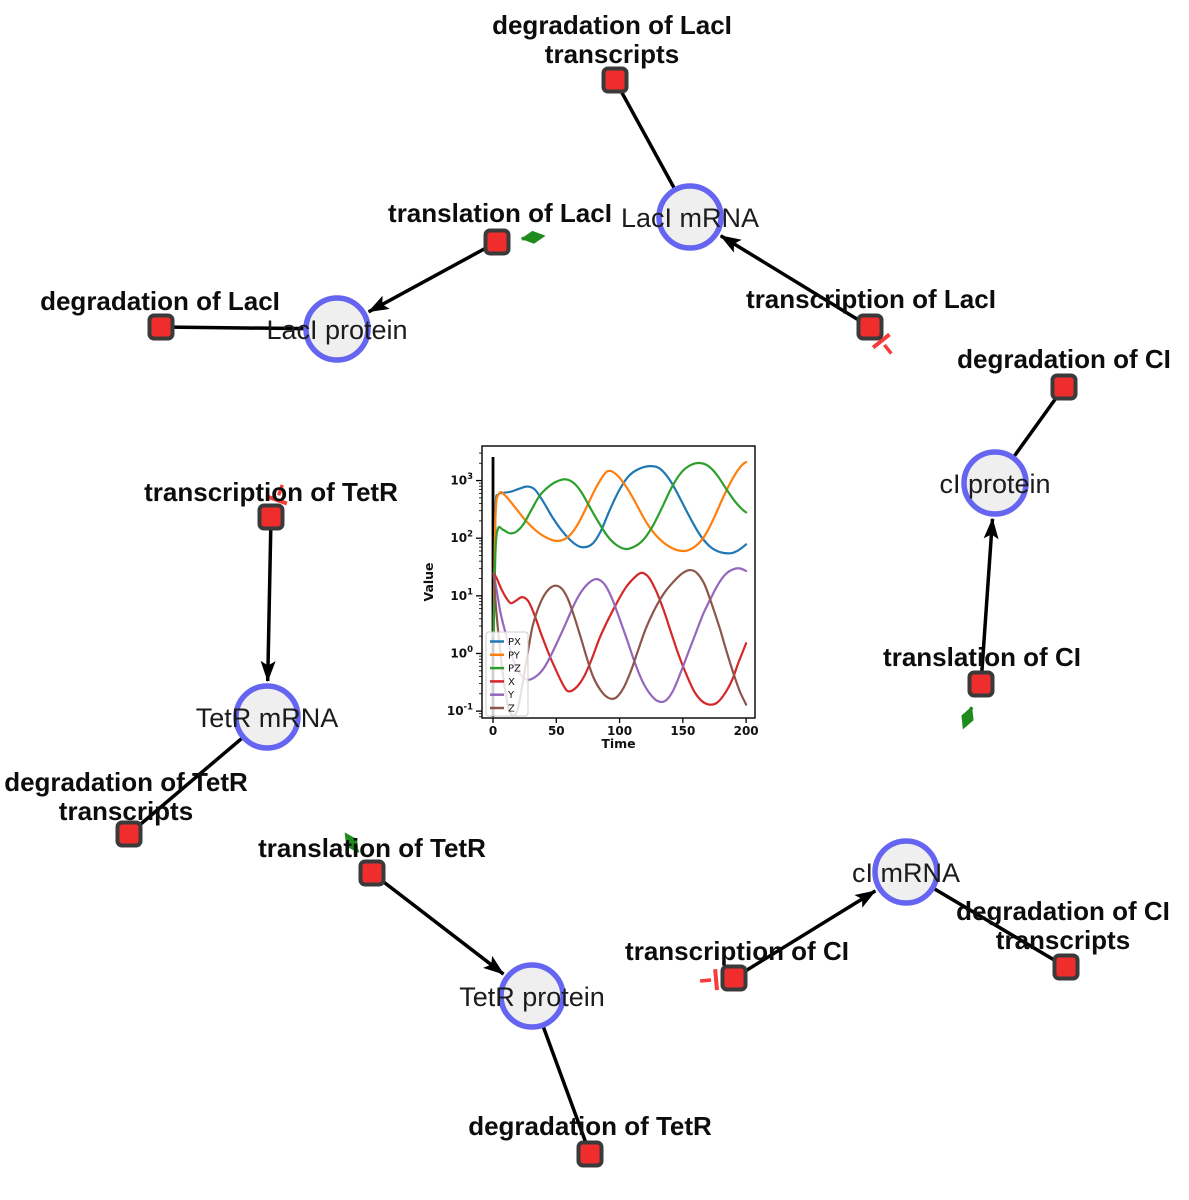 The image size is (1189, 1200). What do you see at coordinates (619, 731) in the screenshot?
I see `x-tick-label: 100` at bounding box center [619, 731].